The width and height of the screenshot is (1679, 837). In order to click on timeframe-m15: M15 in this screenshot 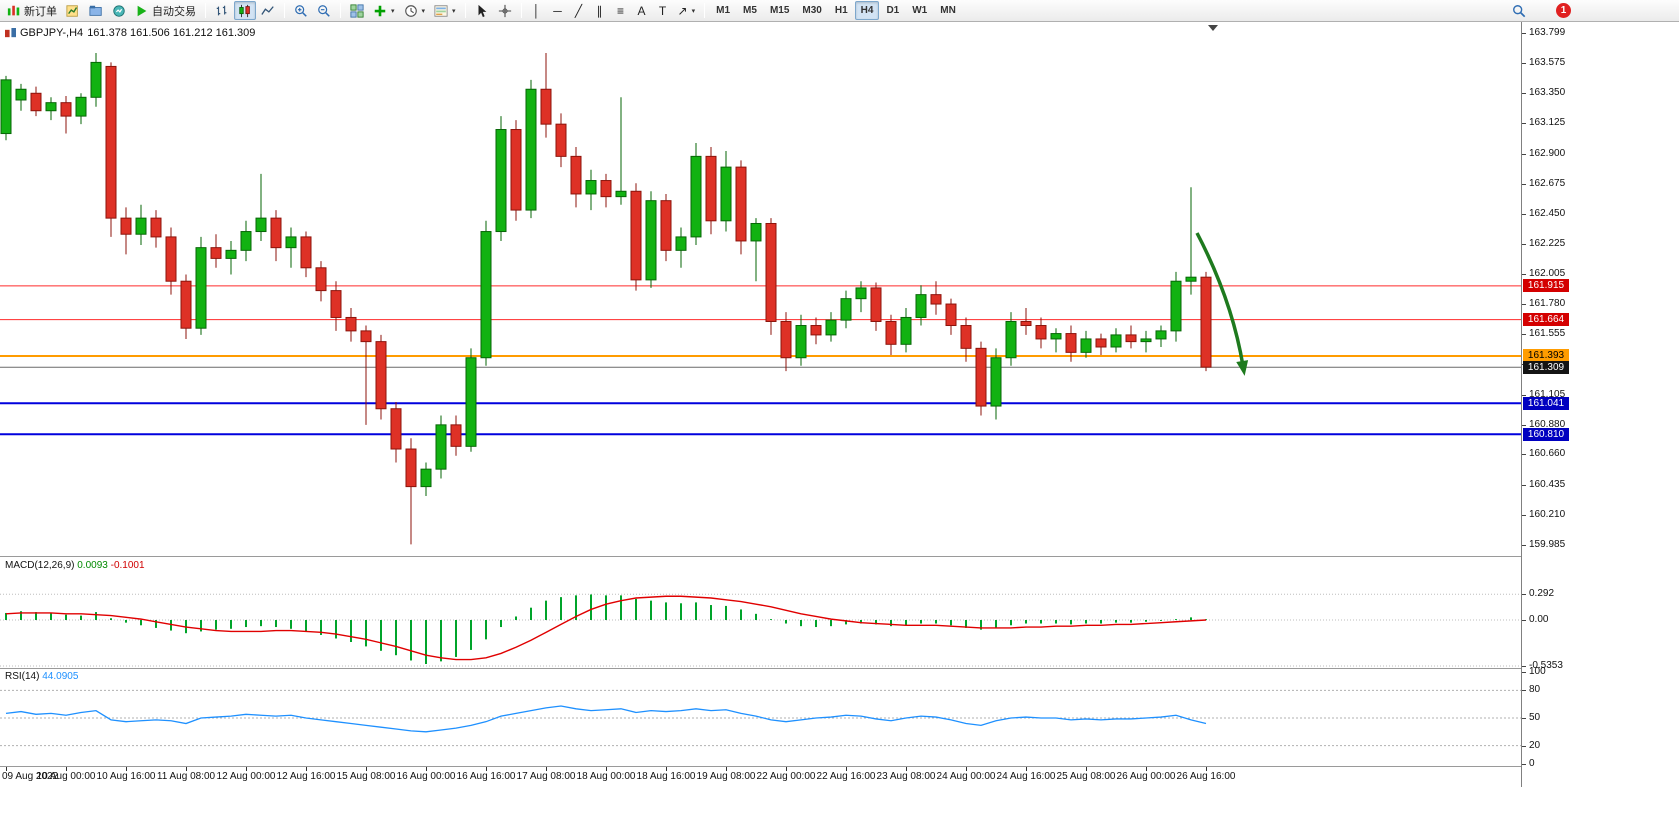, I will do `click(779, 10)`.